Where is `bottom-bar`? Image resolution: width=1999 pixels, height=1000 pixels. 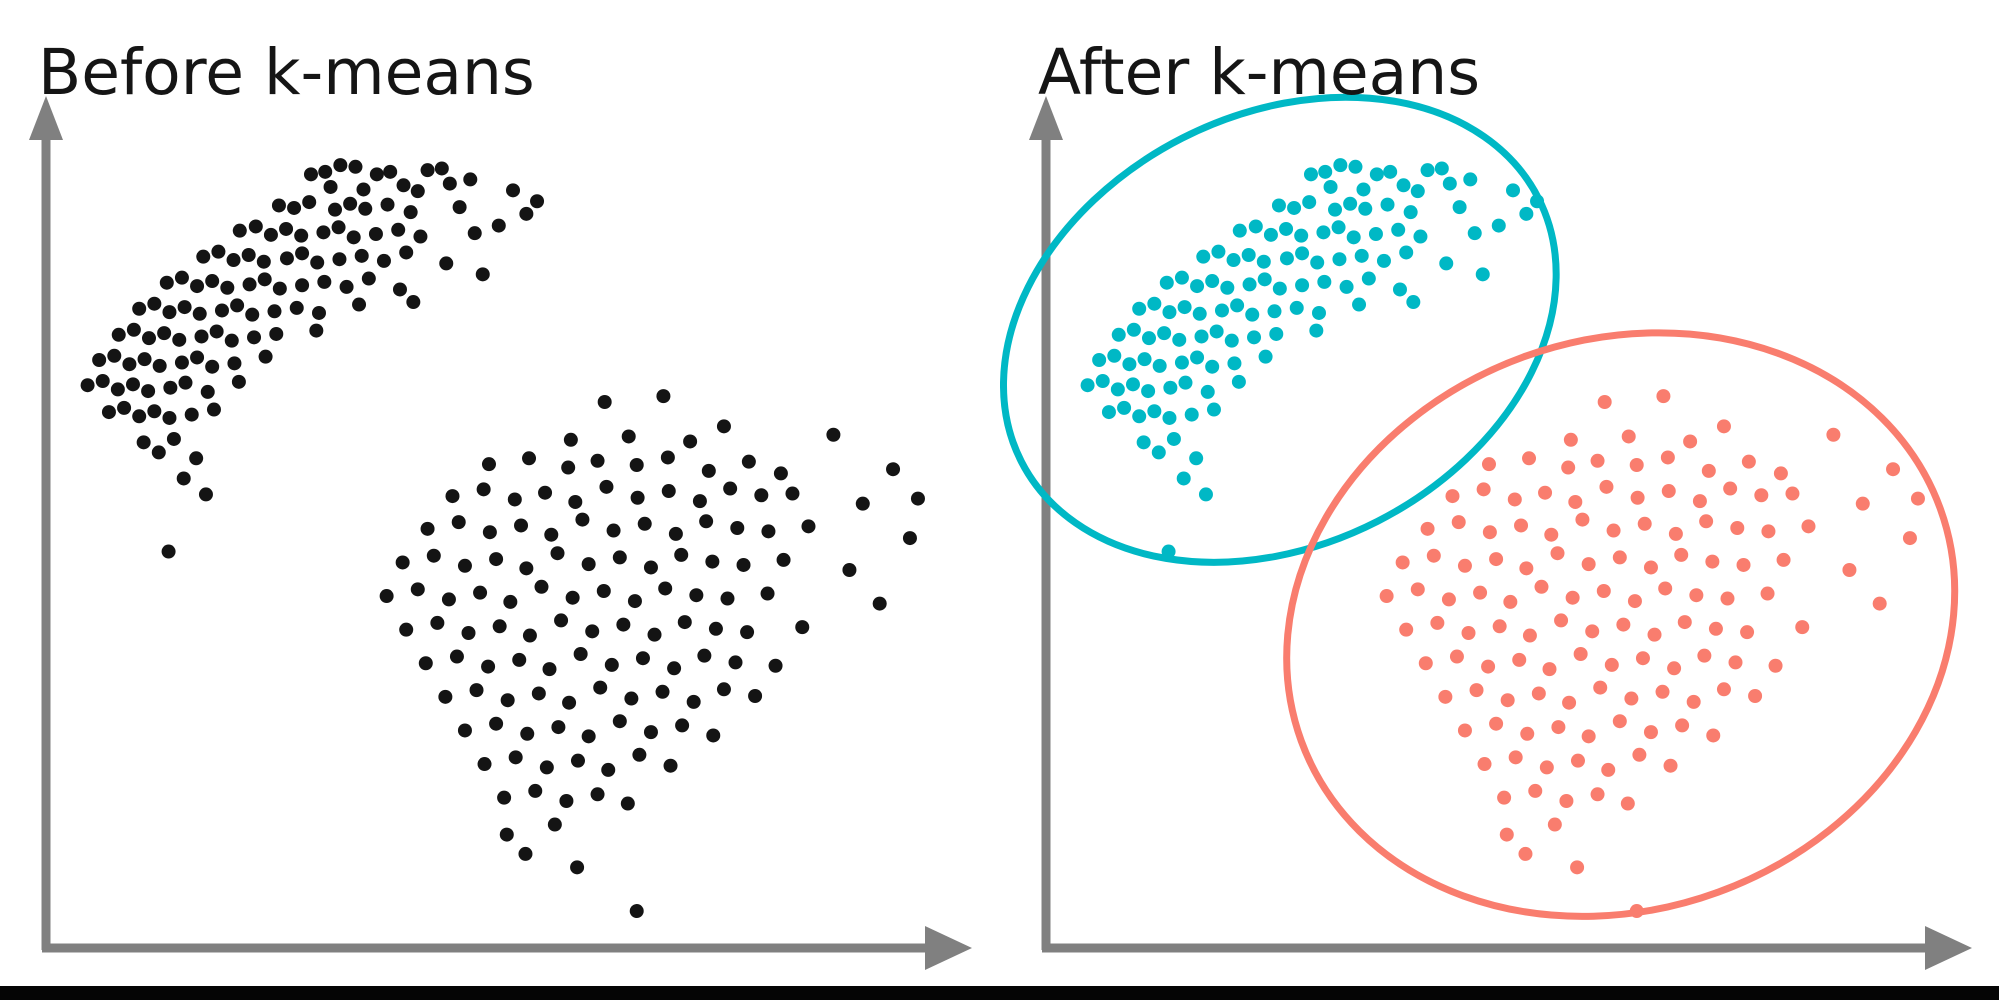 bottom-bar is located at coordinates (999, 993).